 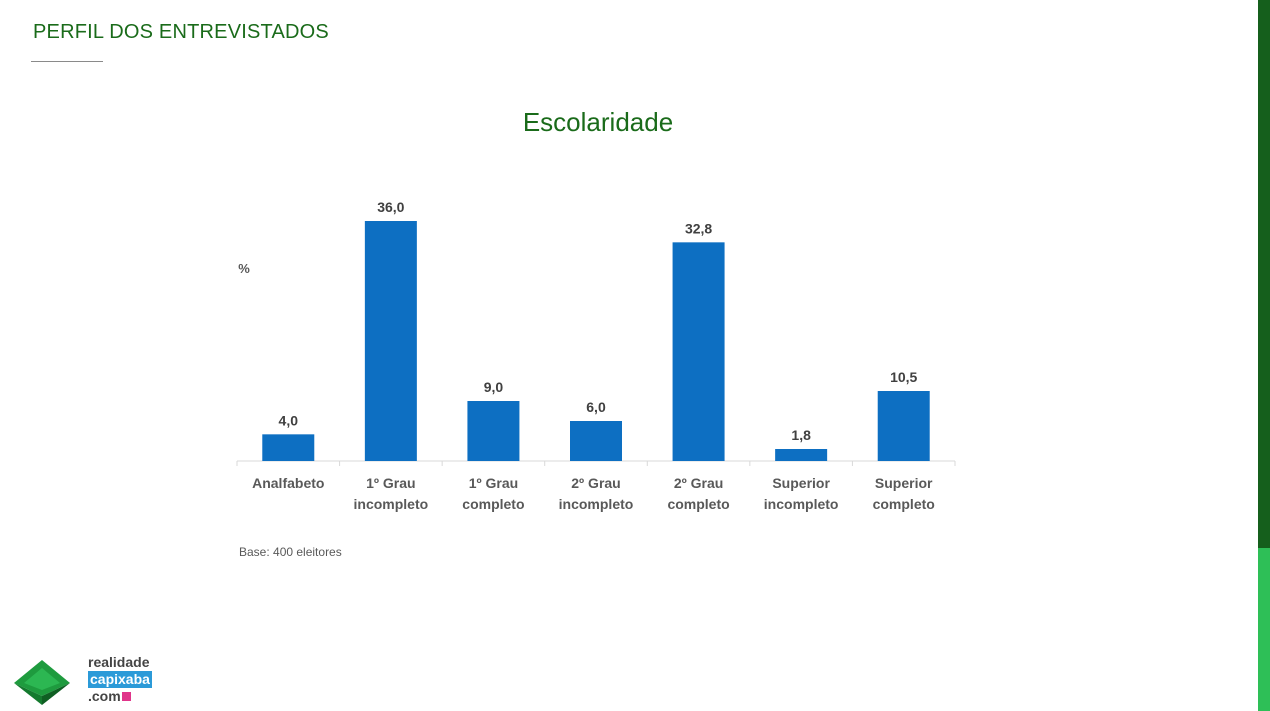 I want to click on category-label: 1º Grau completo, so click(x=493, y=493).